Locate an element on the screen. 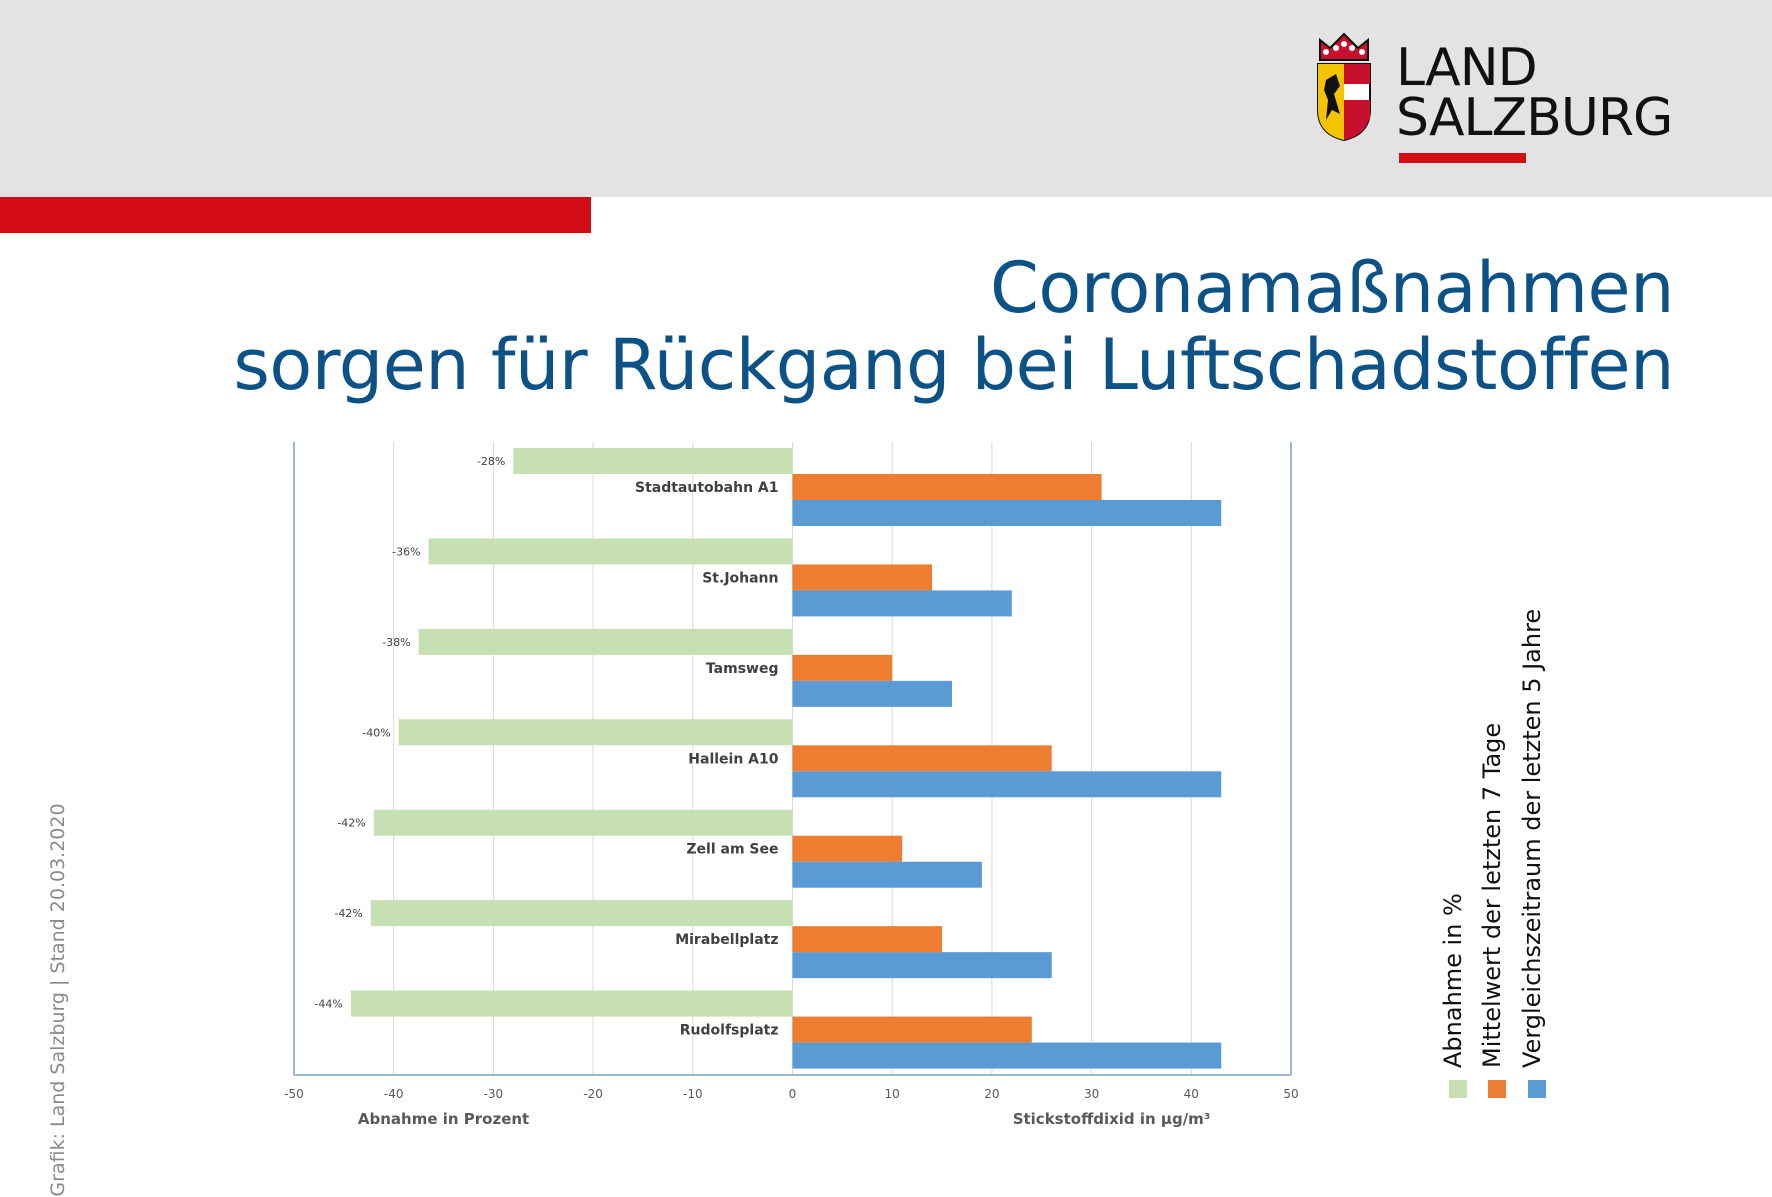 This screenshot has height=1197, width=1772. logo-word-land: LAND is located at coordinates (1467, 68).